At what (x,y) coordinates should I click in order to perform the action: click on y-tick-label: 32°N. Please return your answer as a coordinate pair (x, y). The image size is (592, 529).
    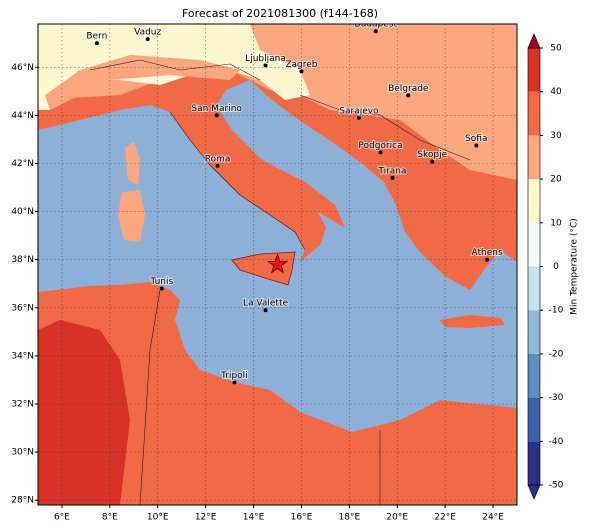
    Looking at the image, I should click on (22, 404).